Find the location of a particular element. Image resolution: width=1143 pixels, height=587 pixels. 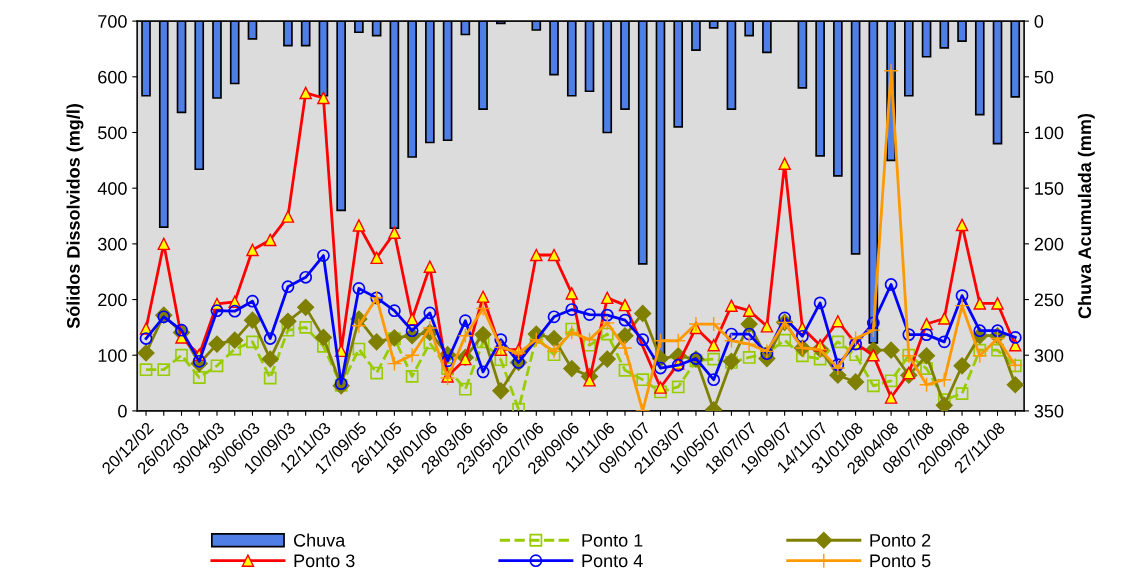

y-tick-label: 500 is located at coordinates (112, 133).